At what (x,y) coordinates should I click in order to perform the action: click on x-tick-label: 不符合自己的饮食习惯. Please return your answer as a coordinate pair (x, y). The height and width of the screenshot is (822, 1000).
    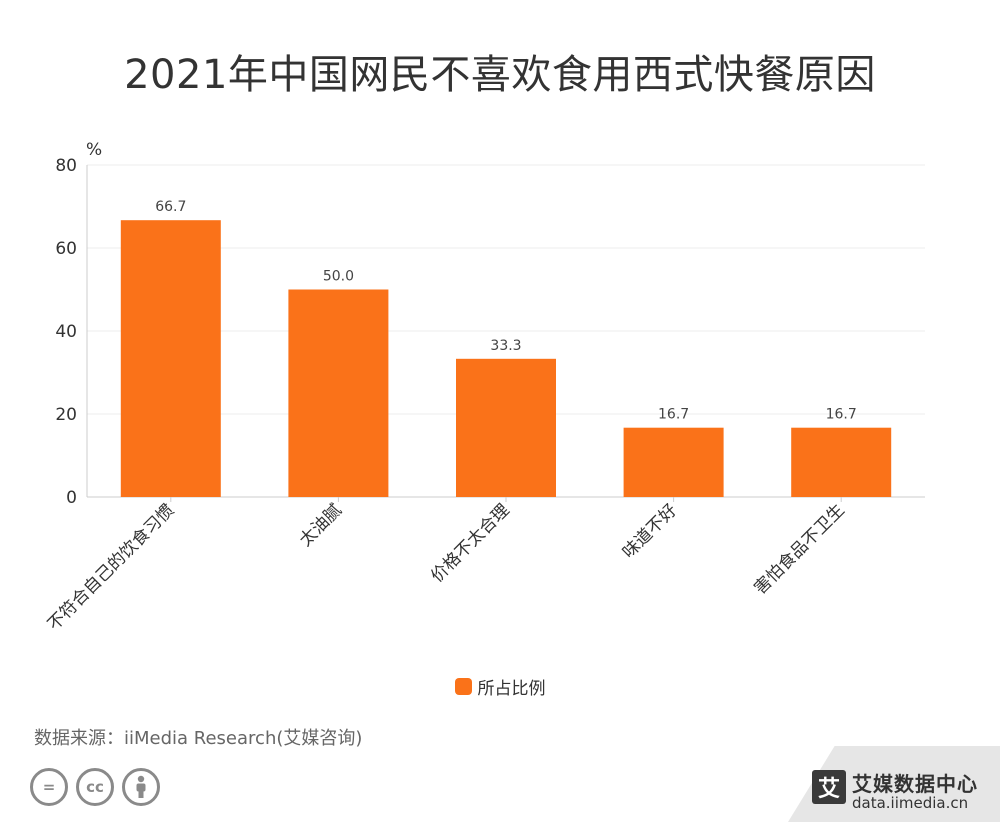
    Looking at the image, I should click on (111, 567).